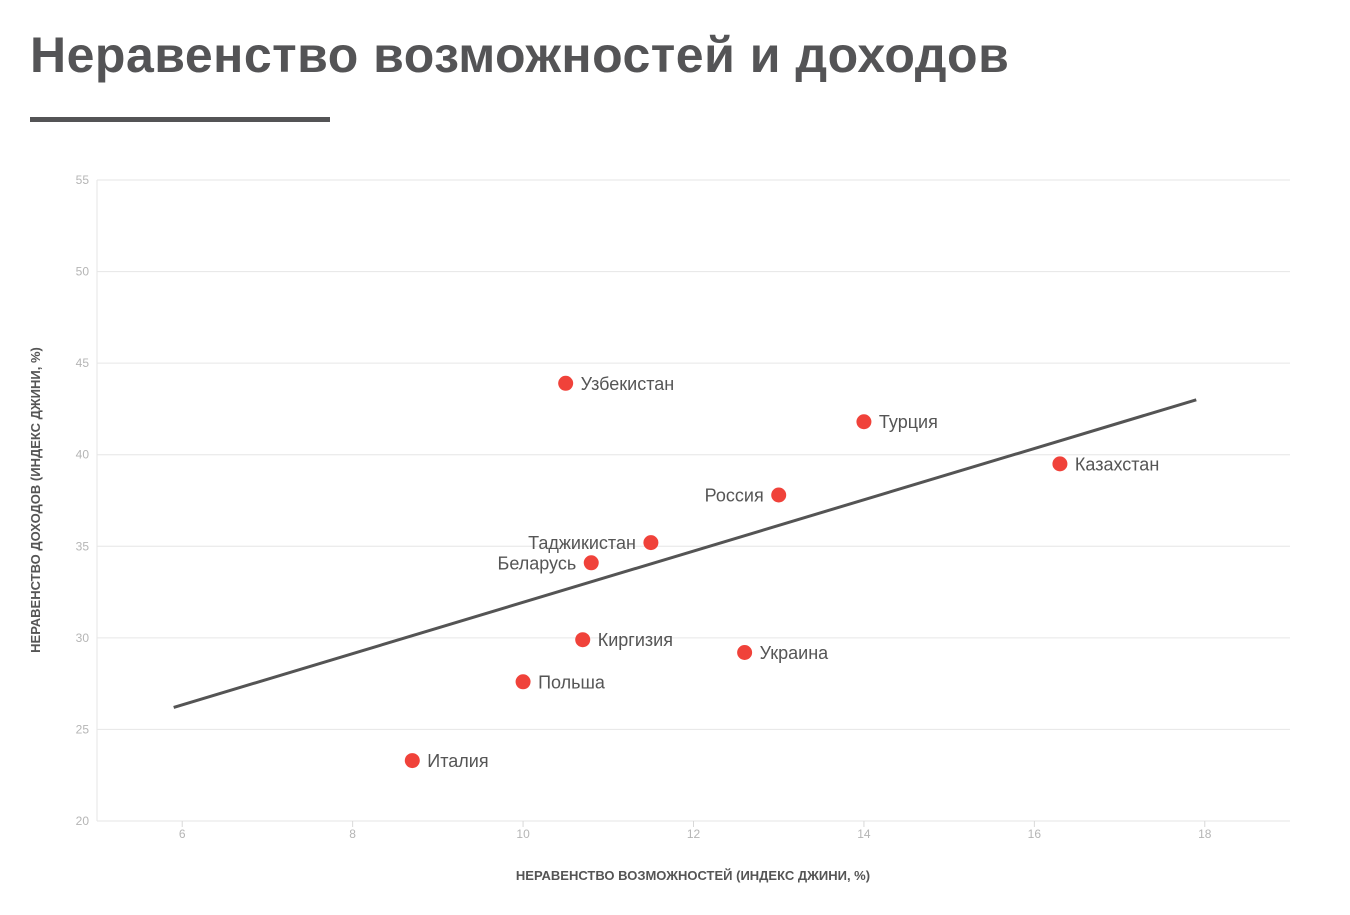  What do you see at coordinates (1117, 464) in the screenshot?
I see `point-label: Казахстан` at bounding box center [1117, 464].